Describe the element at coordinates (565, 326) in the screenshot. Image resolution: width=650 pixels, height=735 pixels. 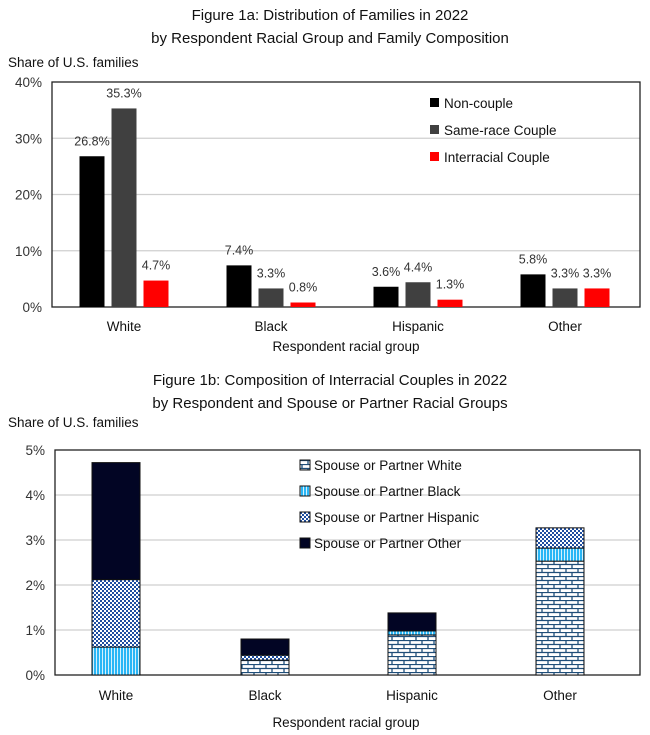
I see `chart-1a-xtick-label: Other` at that location.